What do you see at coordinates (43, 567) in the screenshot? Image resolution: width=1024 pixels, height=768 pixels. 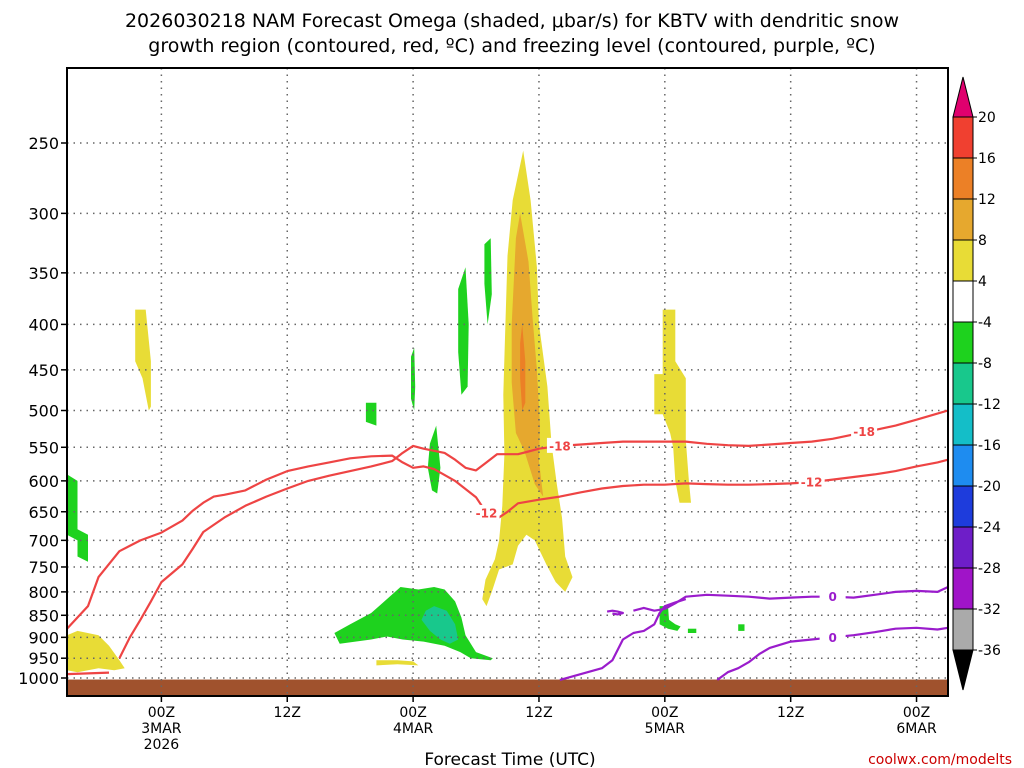 I see `y-tick-label-10: 750` at bounding box center [43, 567].